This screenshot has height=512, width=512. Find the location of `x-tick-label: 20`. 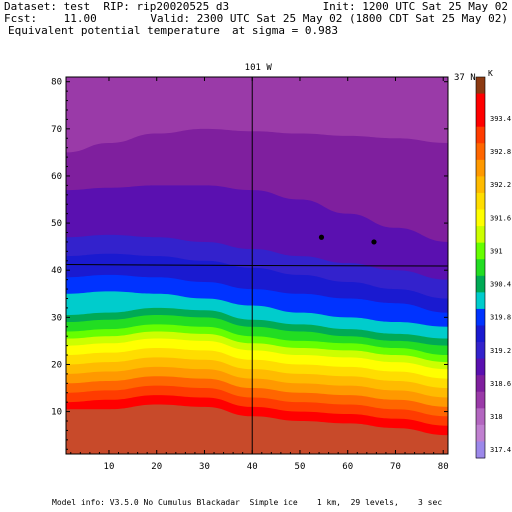

x-tick-label: 20 is located at coordinates (156, 467).